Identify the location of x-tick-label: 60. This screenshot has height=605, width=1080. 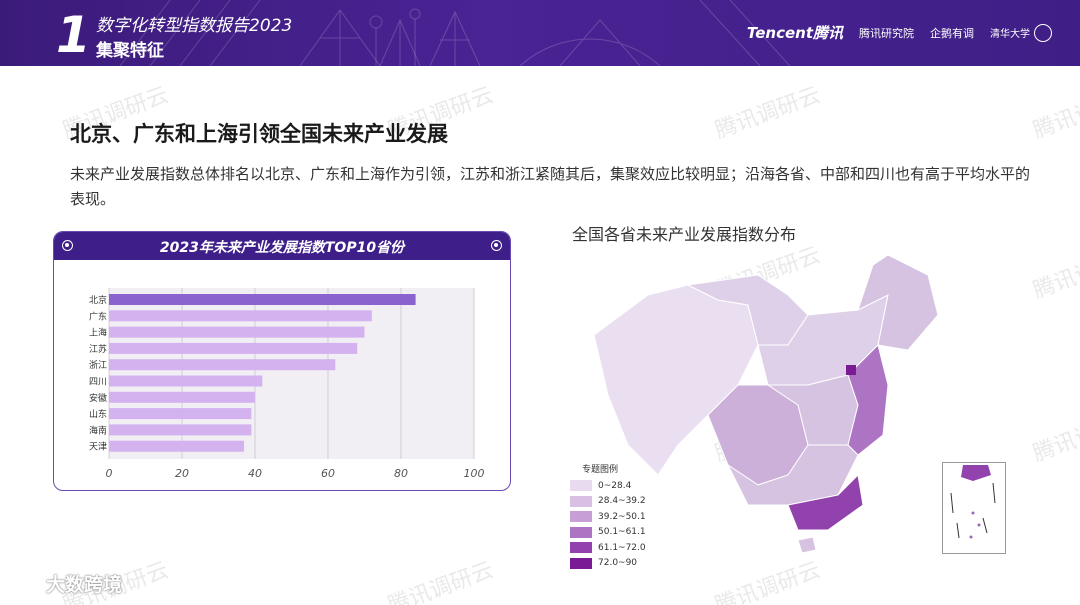
(328, 473).